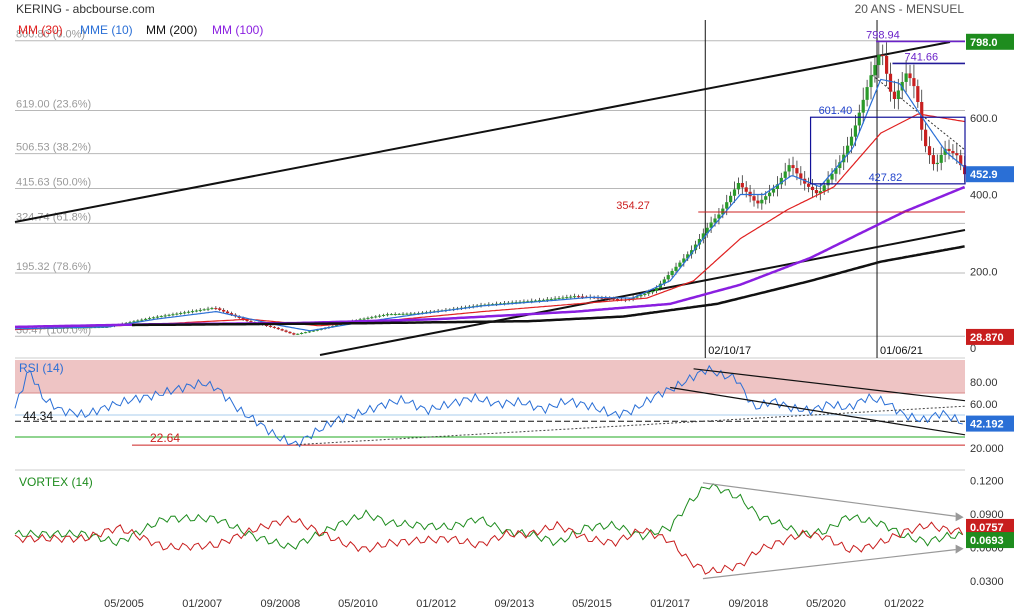 Image resolution: width=1014 pixels, height=613 pixels. What do you see at coordinates (53, 217) in the screenshot?
I see `fib-label-4: 324.74 (61.8%)` at bounding box center [53, 217].